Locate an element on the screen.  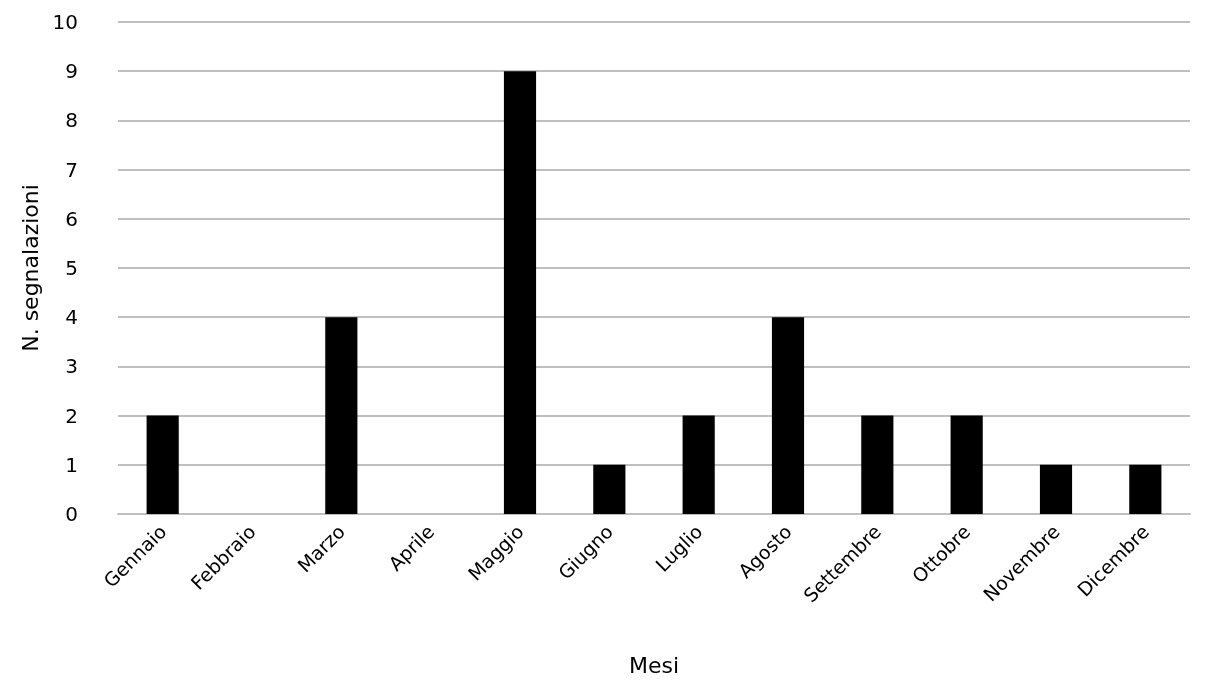
y-tick-label: 1 is located at coordinates (71, 464).